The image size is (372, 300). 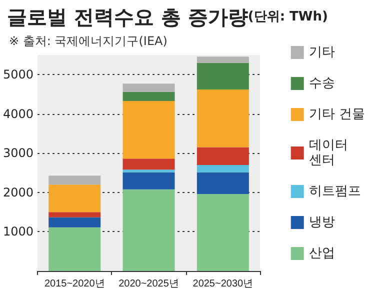 What do you see at coordinates (88, 41) in the screenshot?
I see `text: ※ 출처: 국제에너지기구(IEA)` at bounding box center [88, 41].